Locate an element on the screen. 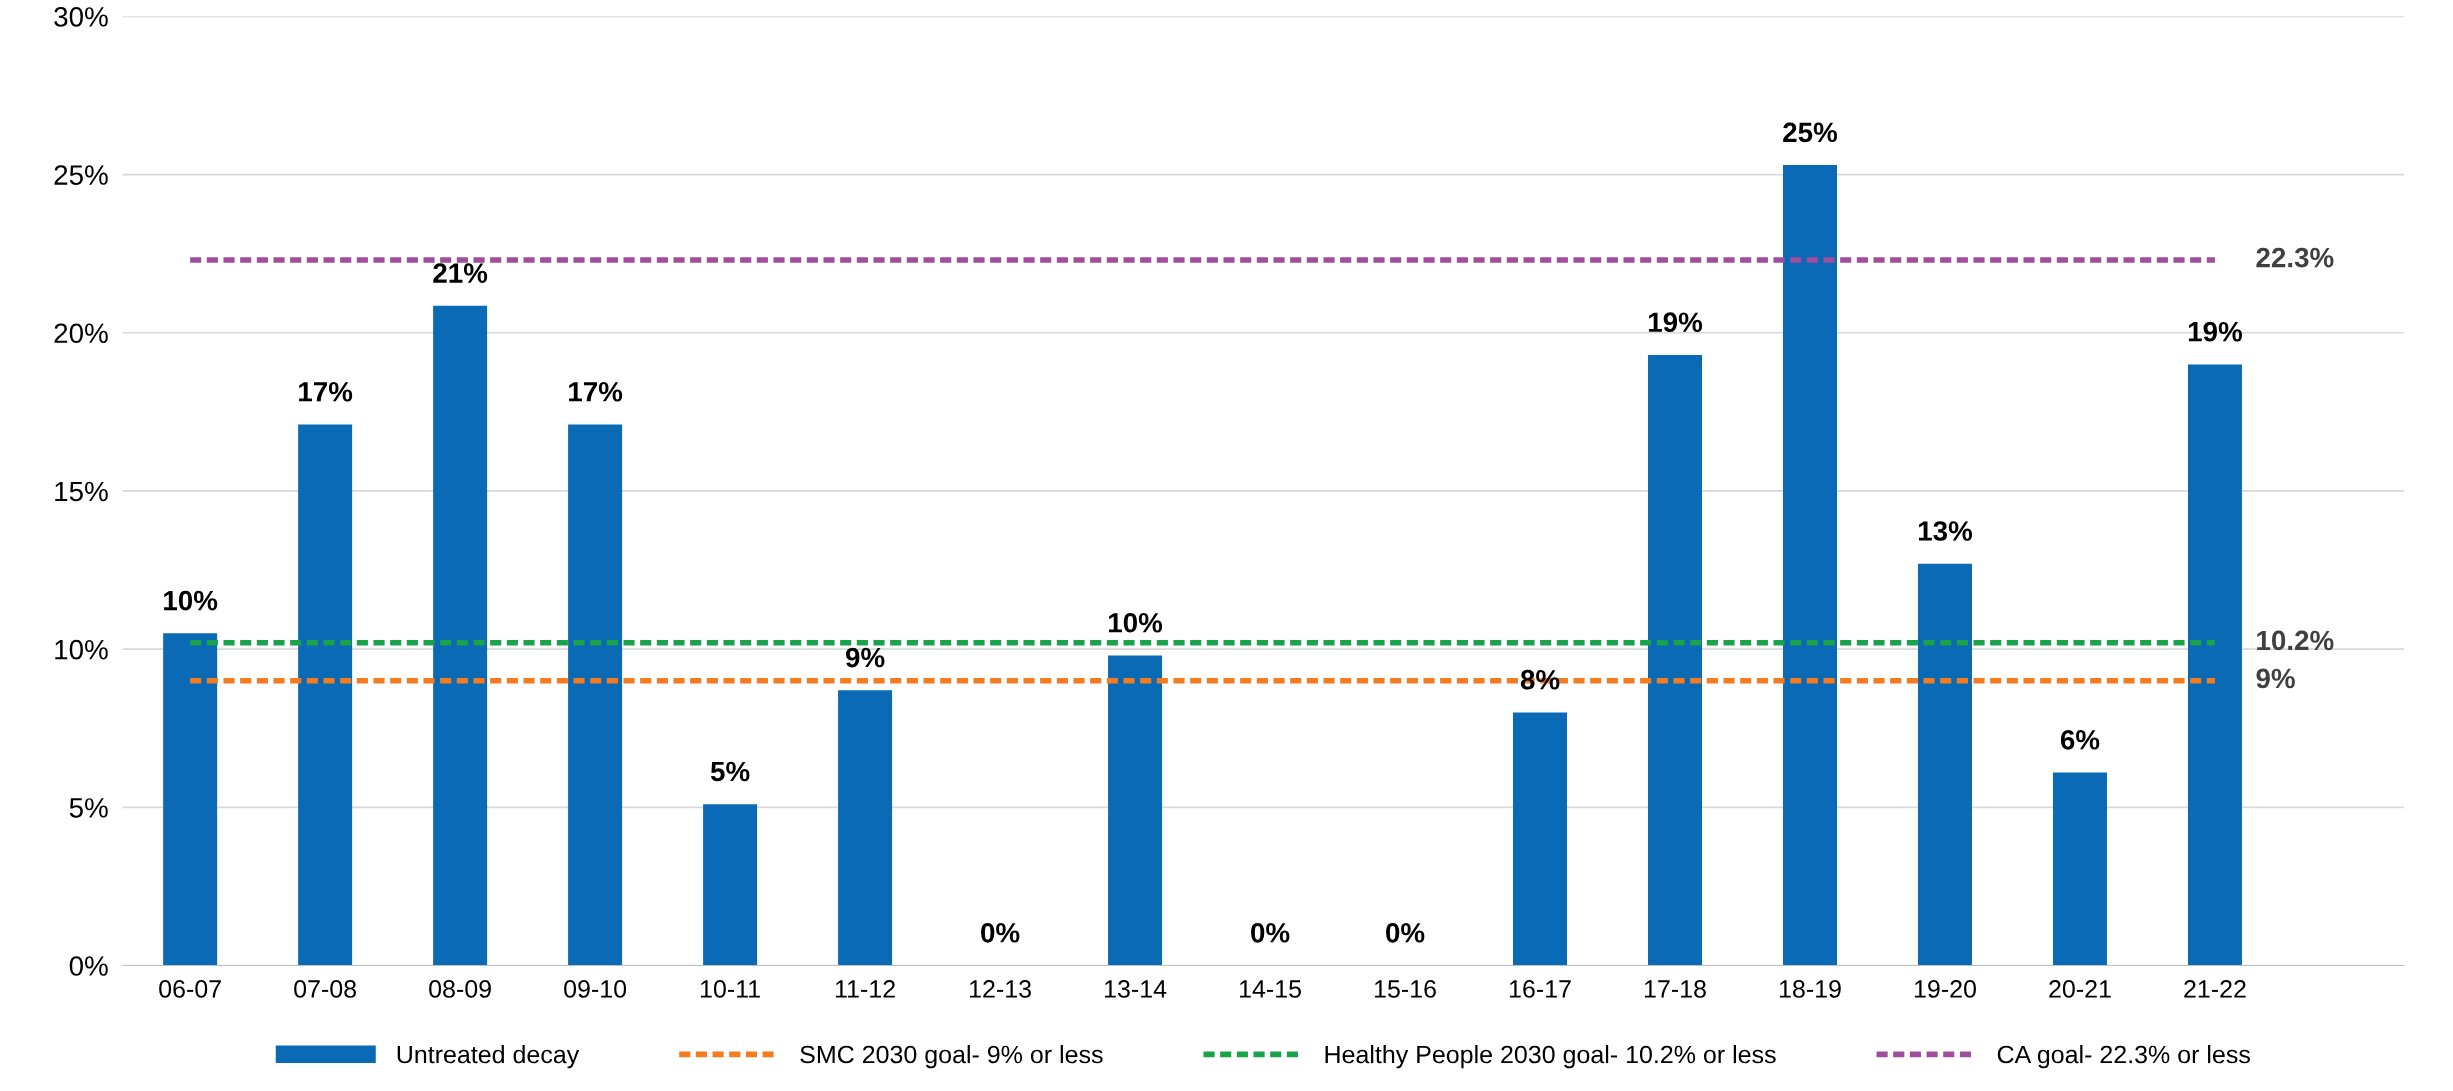 Image resolution: width=2453 pixels, height=1091 pixels. x-tick-label: 06-07 is located at coordinates (190, 989).